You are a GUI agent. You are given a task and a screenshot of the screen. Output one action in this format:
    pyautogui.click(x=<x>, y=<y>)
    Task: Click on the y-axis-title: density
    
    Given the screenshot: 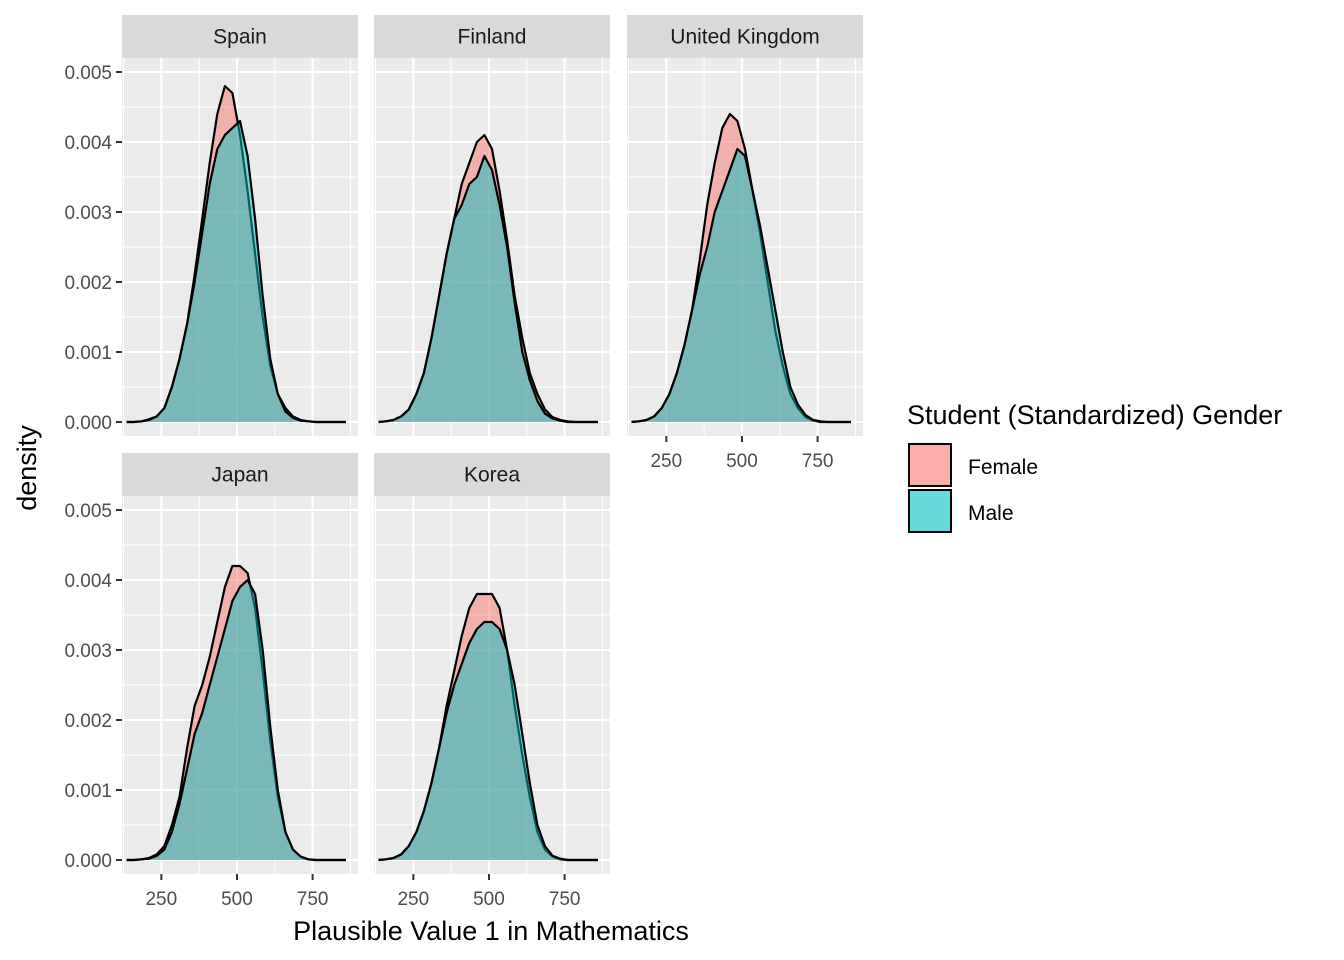 What is the action you would take?
    pyautogui.click(x=27, y=468)
    